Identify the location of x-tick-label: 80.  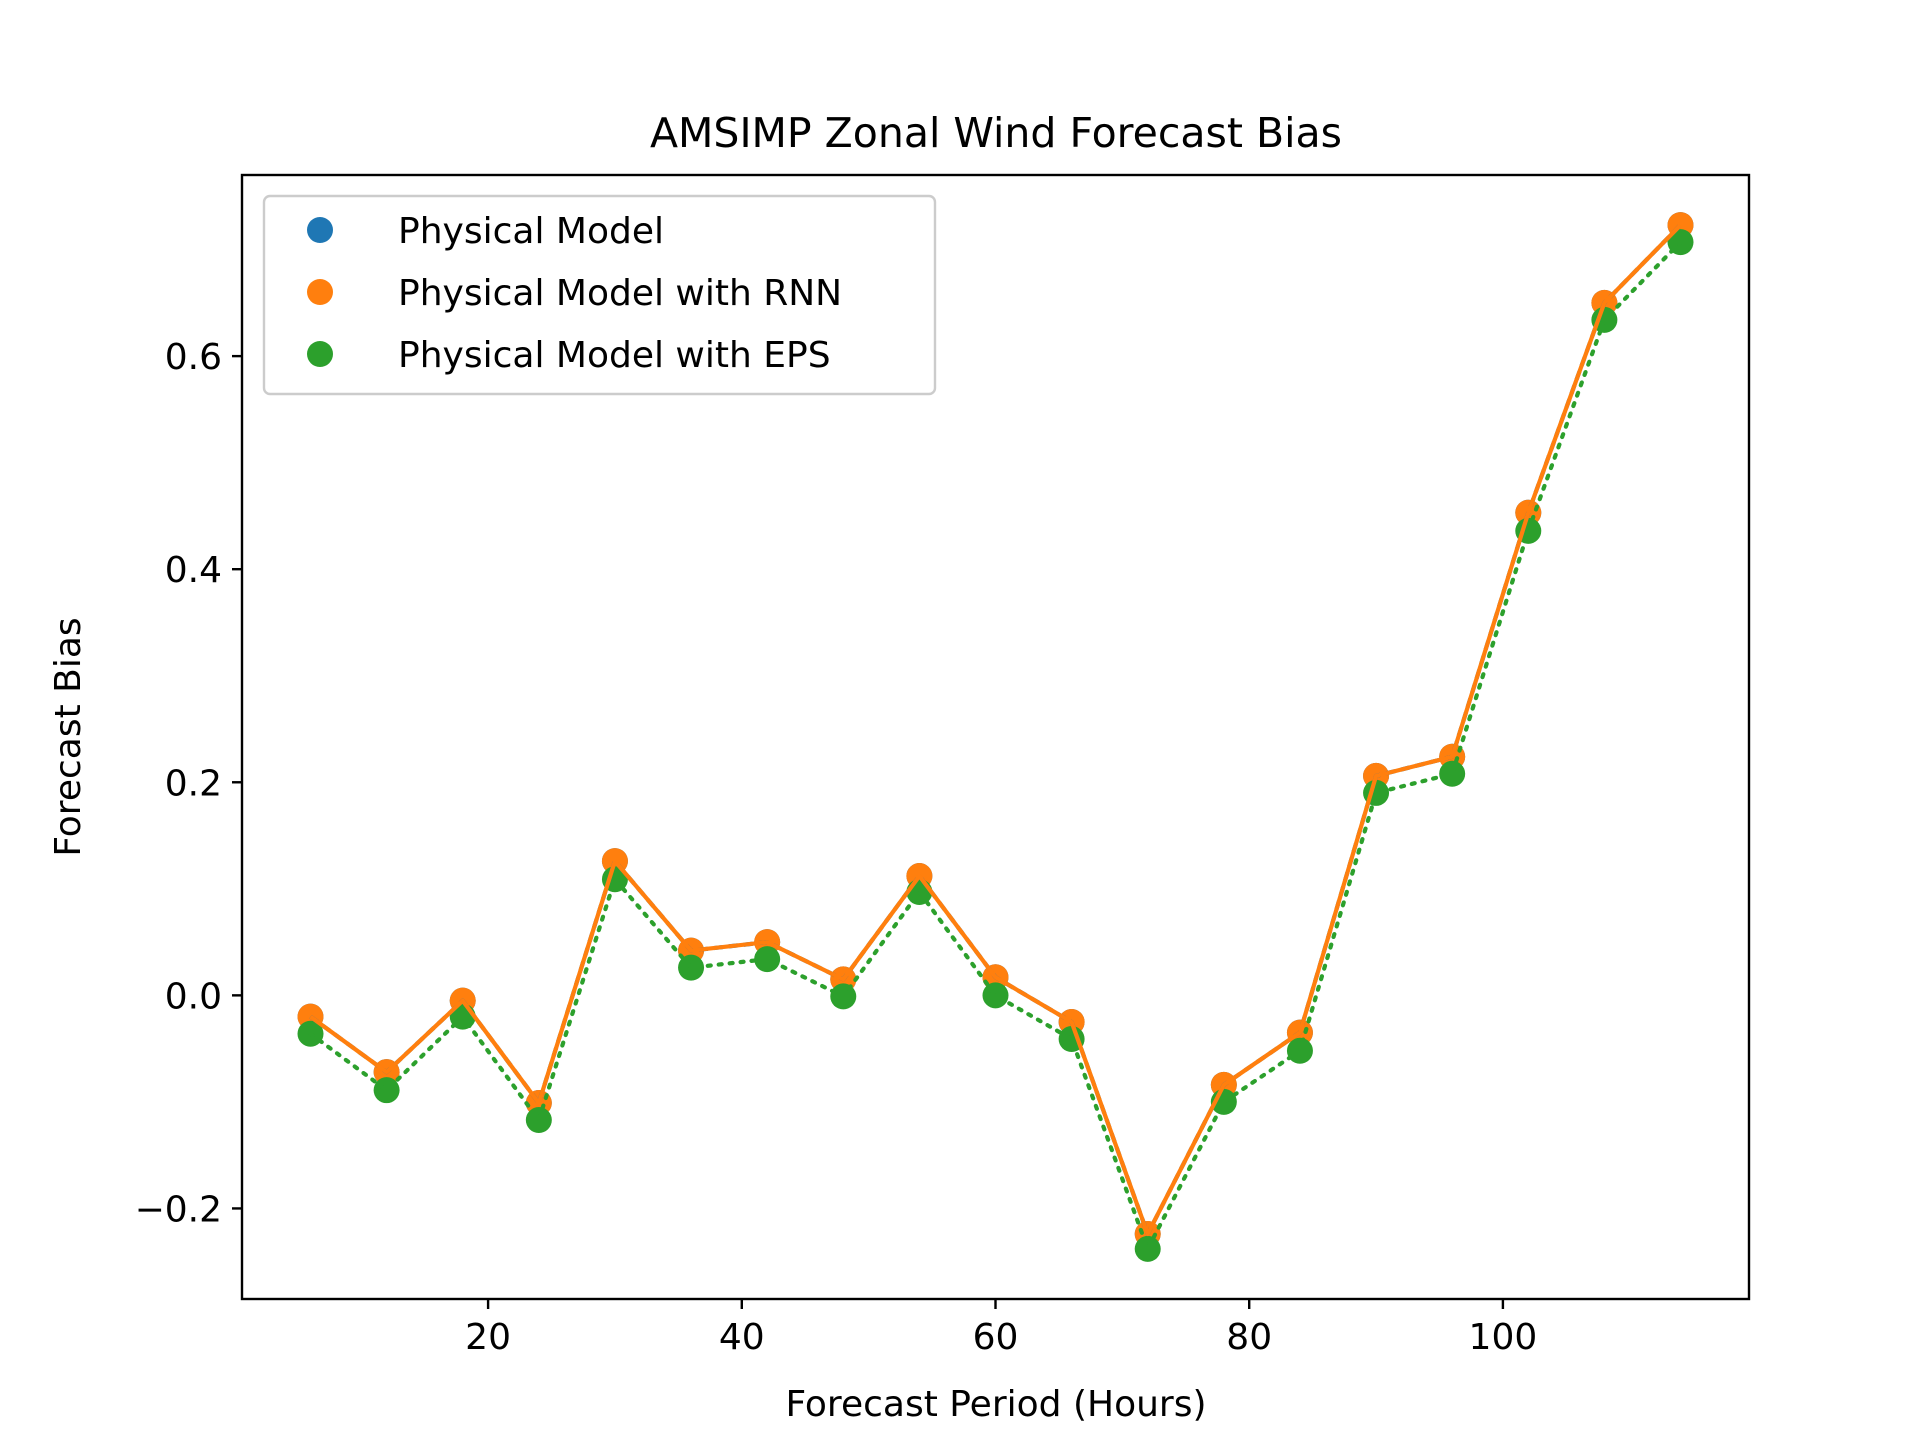
(1249, 1337).